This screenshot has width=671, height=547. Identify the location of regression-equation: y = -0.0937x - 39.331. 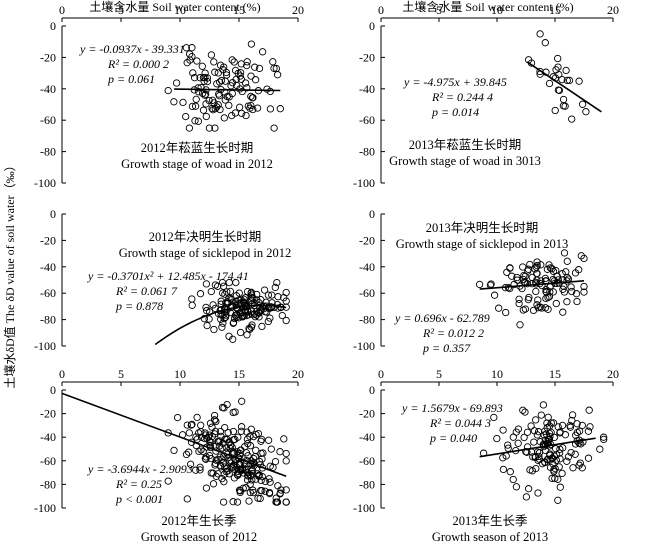
(132, 49).